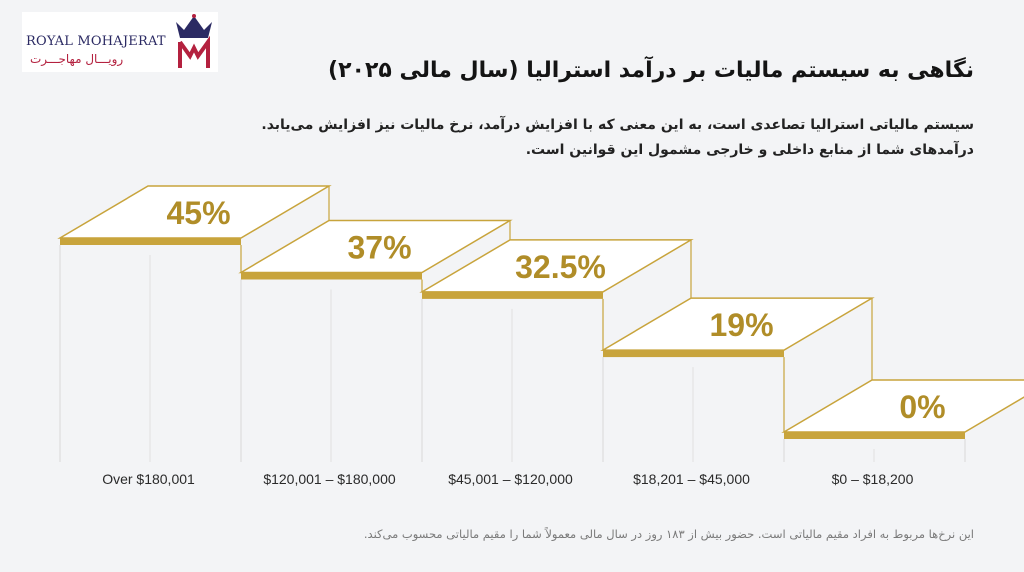 The width and height of the screenshot is (1024, 572). Describe the element at coordinates (198, 213) in the screenshot. I see `value-label: 45%` at that location.